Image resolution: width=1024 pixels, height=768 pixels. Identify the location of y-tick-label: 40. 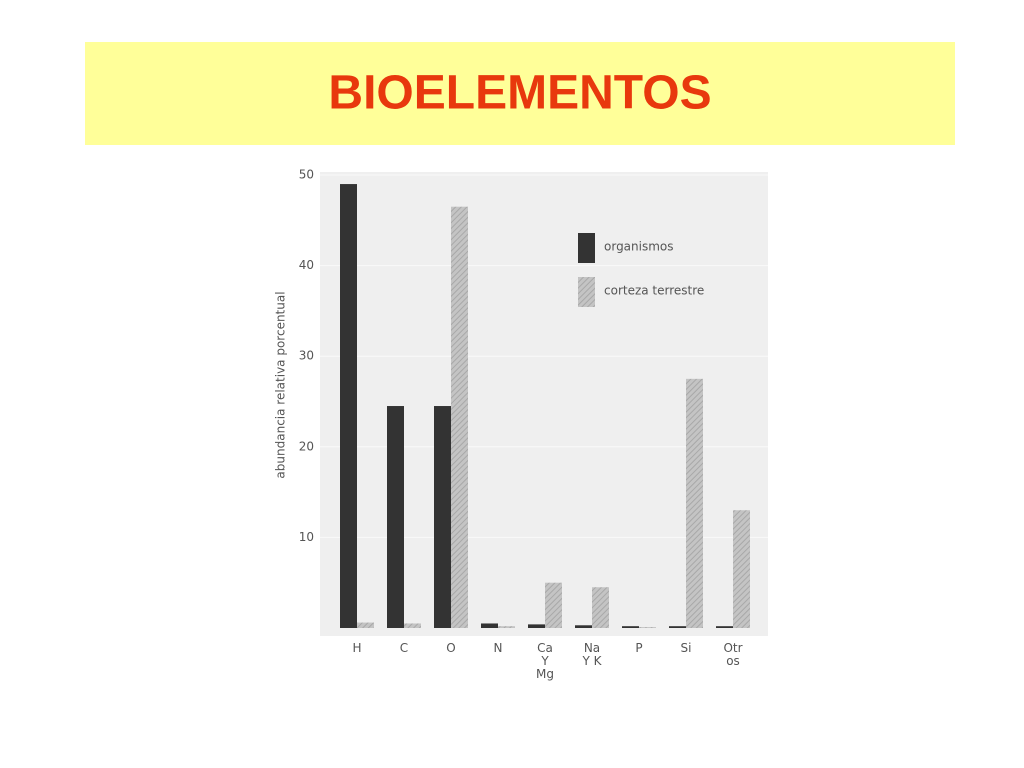
(306, 265).